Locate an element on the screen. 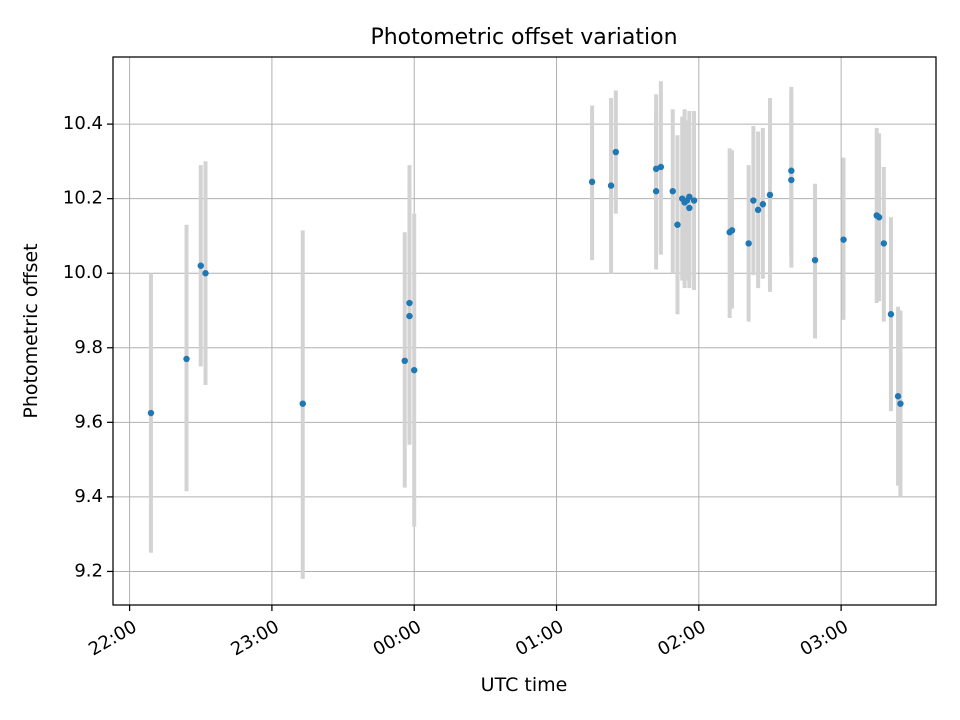 The image size is (960, 720). y-tick-label: 10.4 is located at coordinates (83, 123).